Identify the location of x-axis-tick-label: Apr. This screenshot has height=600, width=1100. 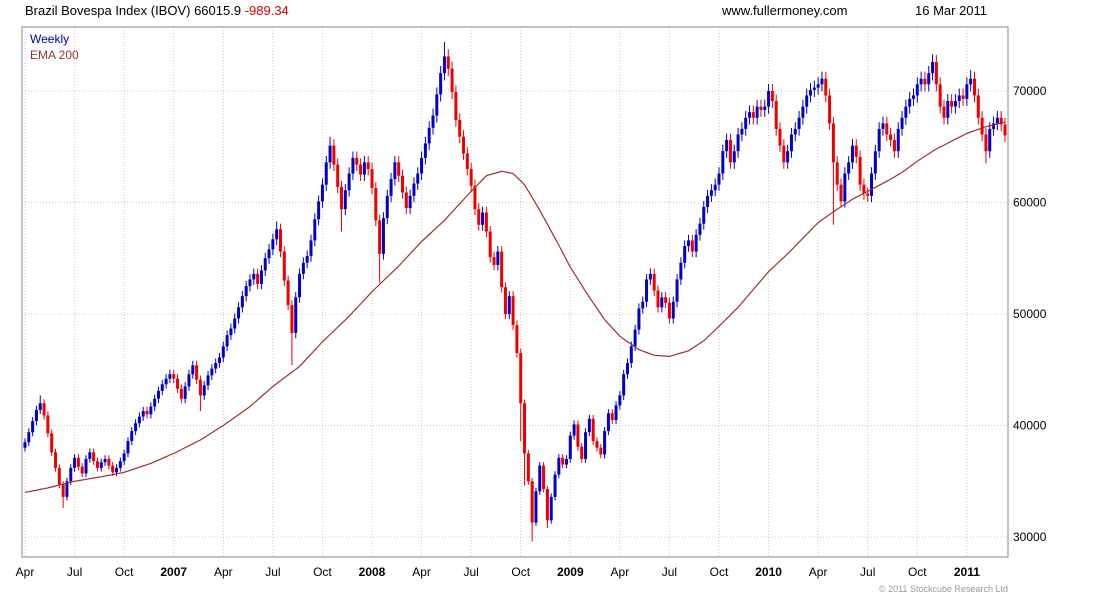
(620, 572).